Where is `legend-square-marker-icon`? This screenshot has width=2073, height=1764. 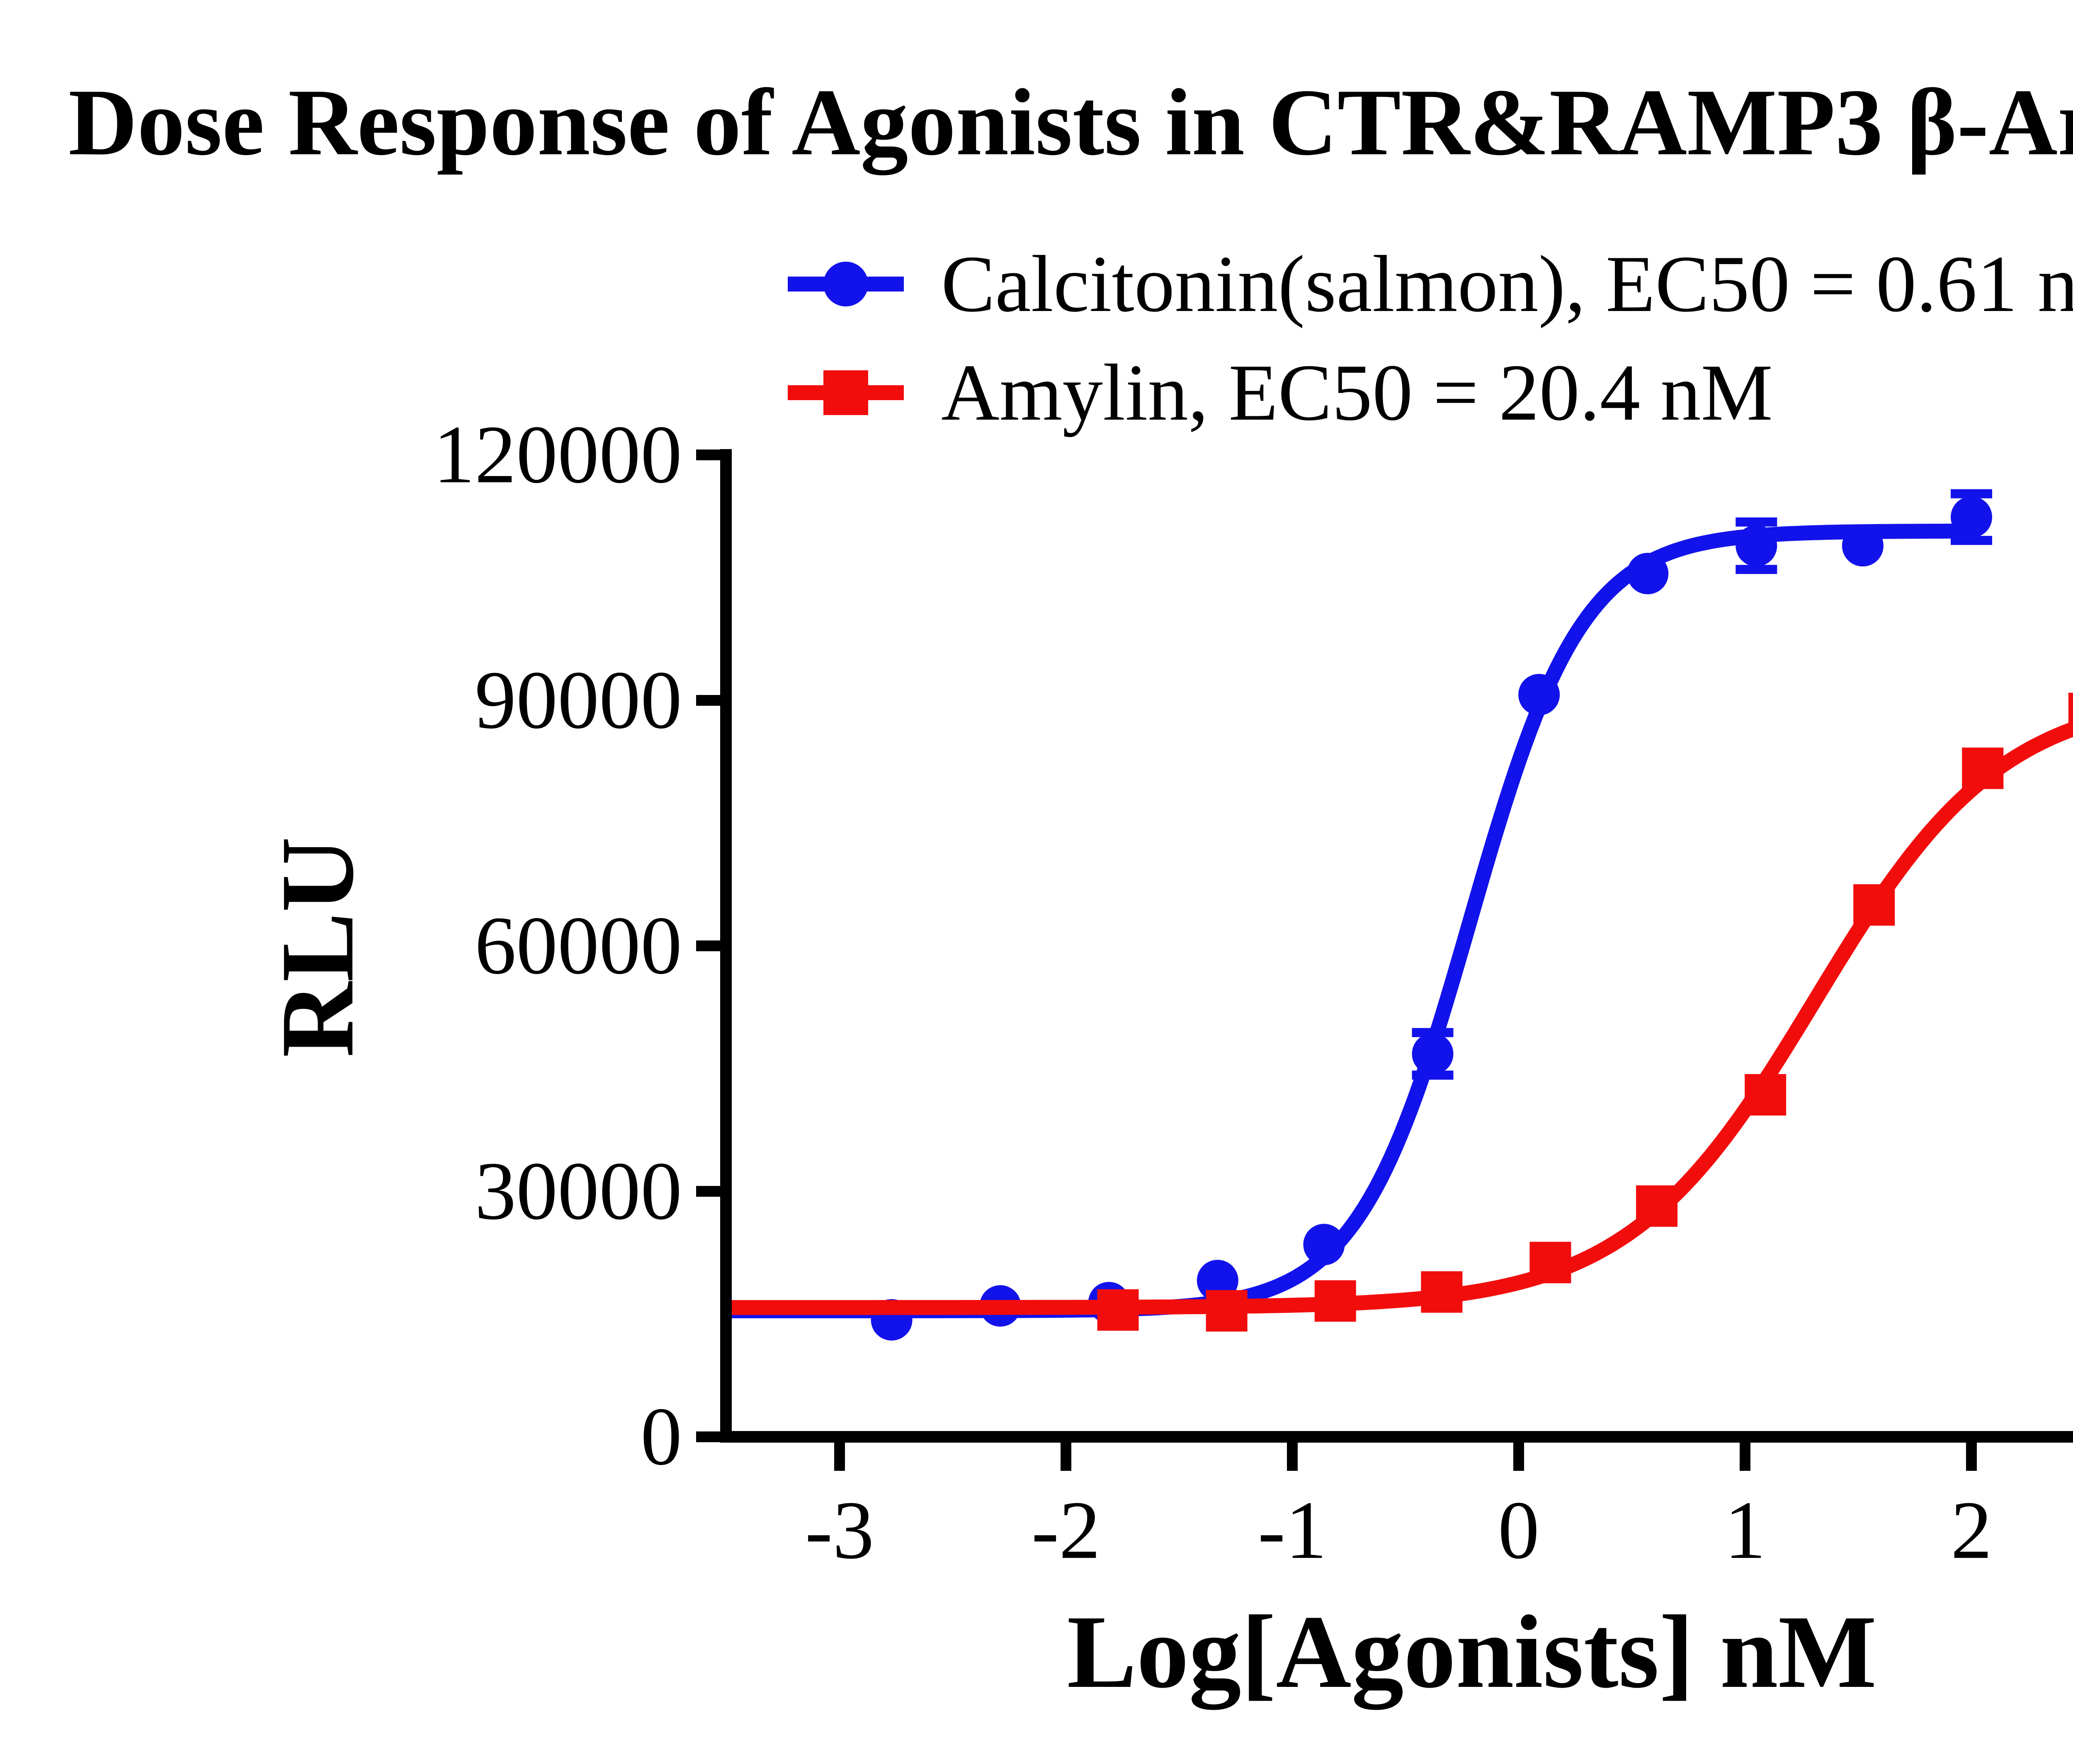 legend-square-marker-icon is located at coordinates (846, 393).